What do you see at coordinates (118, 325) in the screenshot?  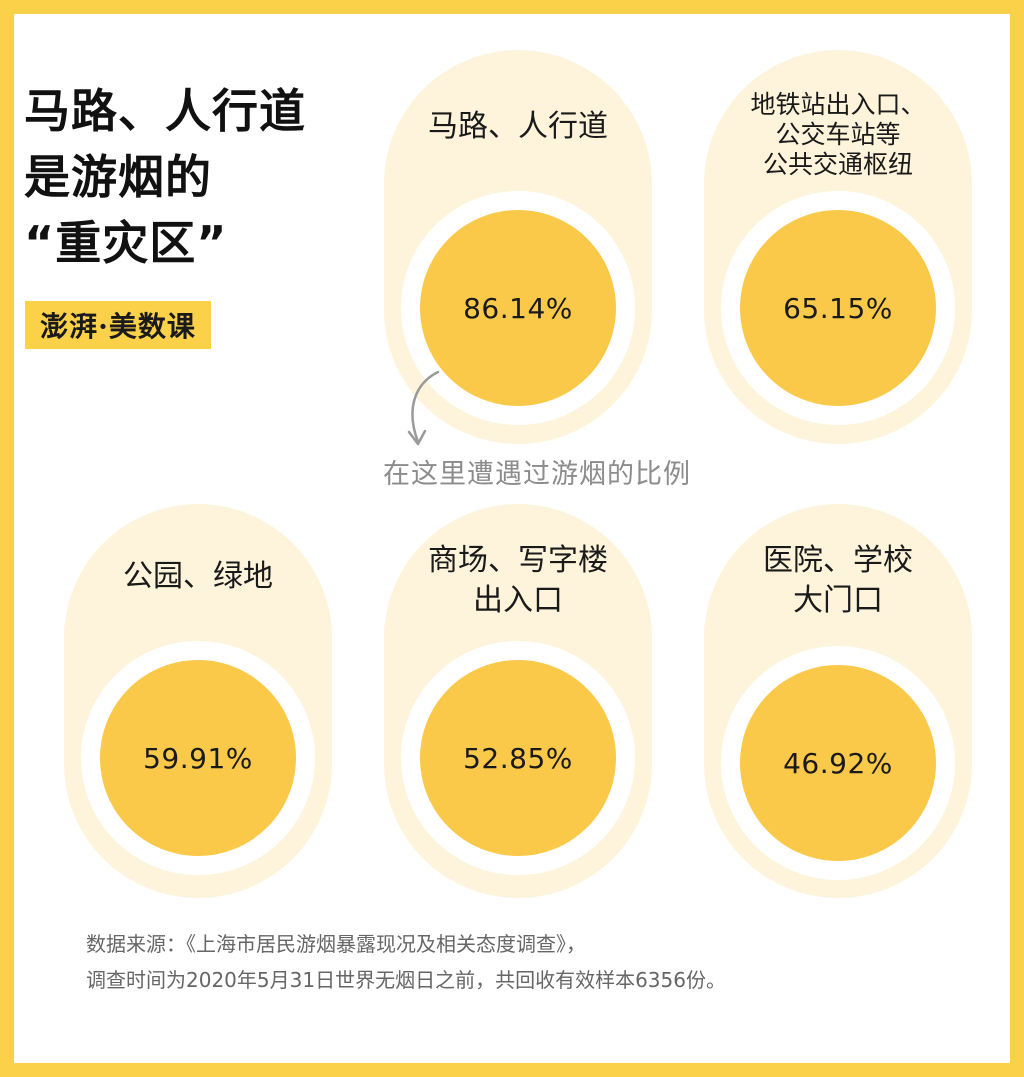 I see `brand-logo: 澎湃·美数课` at bounding box center [118, 325].